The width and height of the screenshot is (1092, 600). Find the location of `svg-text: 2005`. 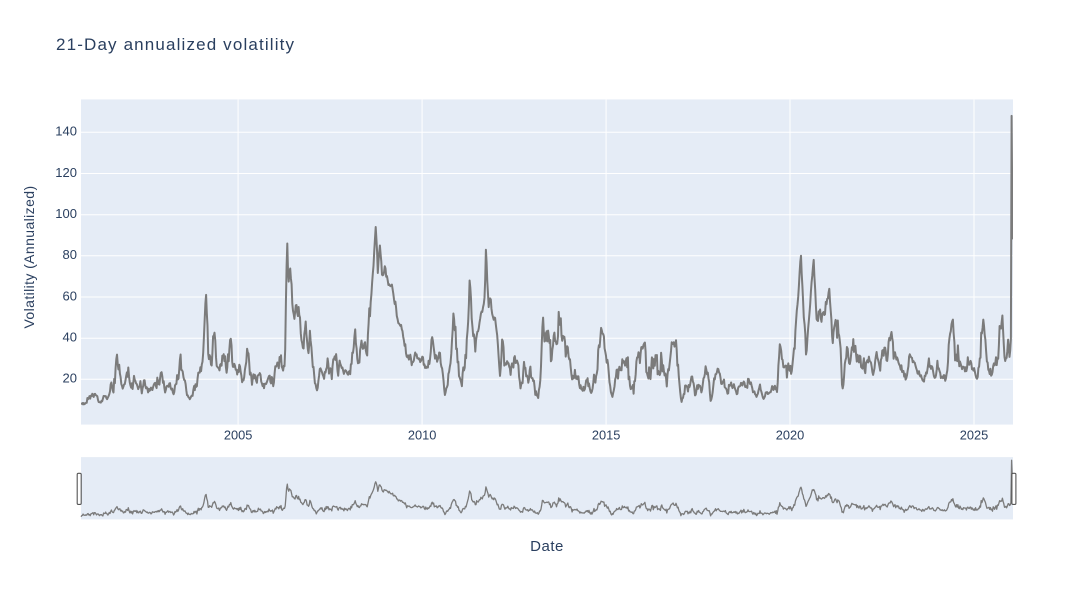

svg-text: 2005 is located at coordinates (238, 435).